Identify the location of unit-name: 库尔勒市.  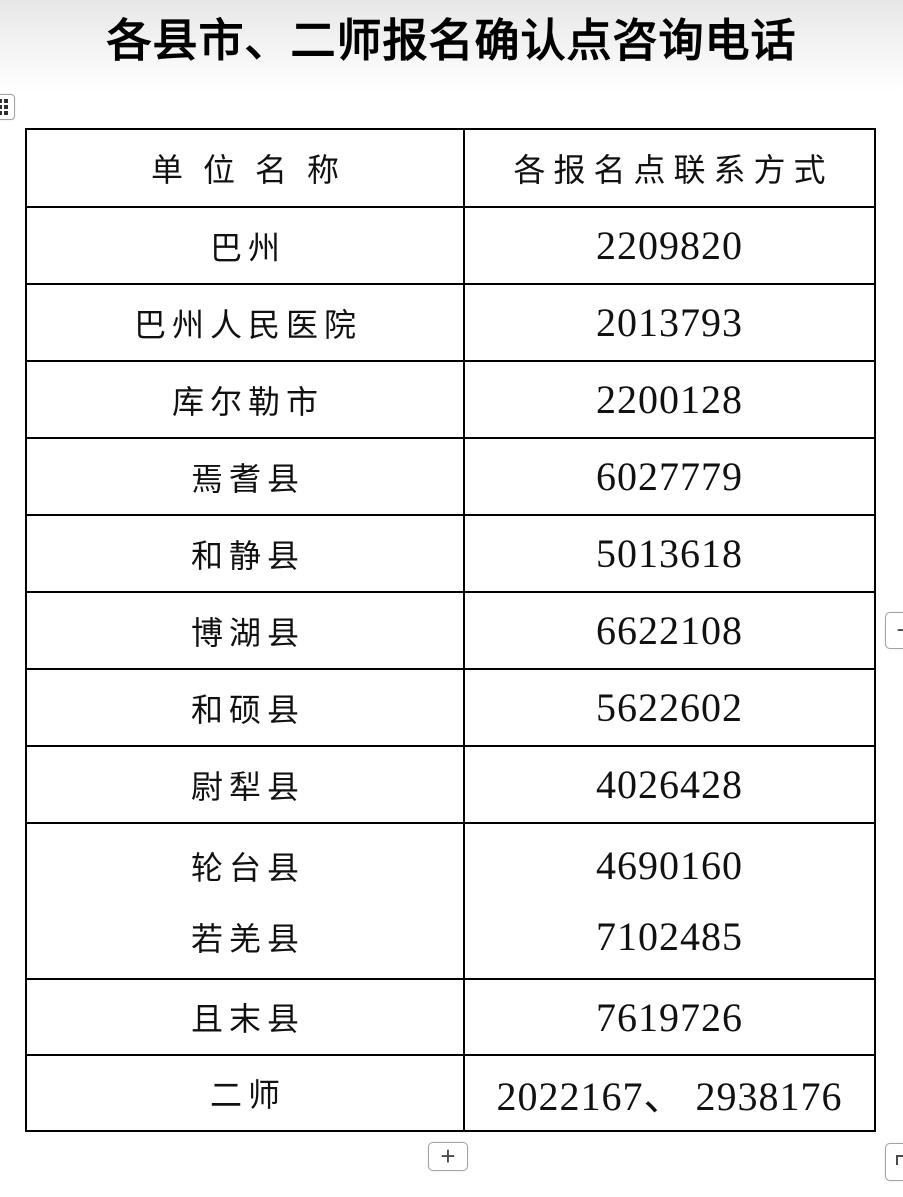
(247, 401).